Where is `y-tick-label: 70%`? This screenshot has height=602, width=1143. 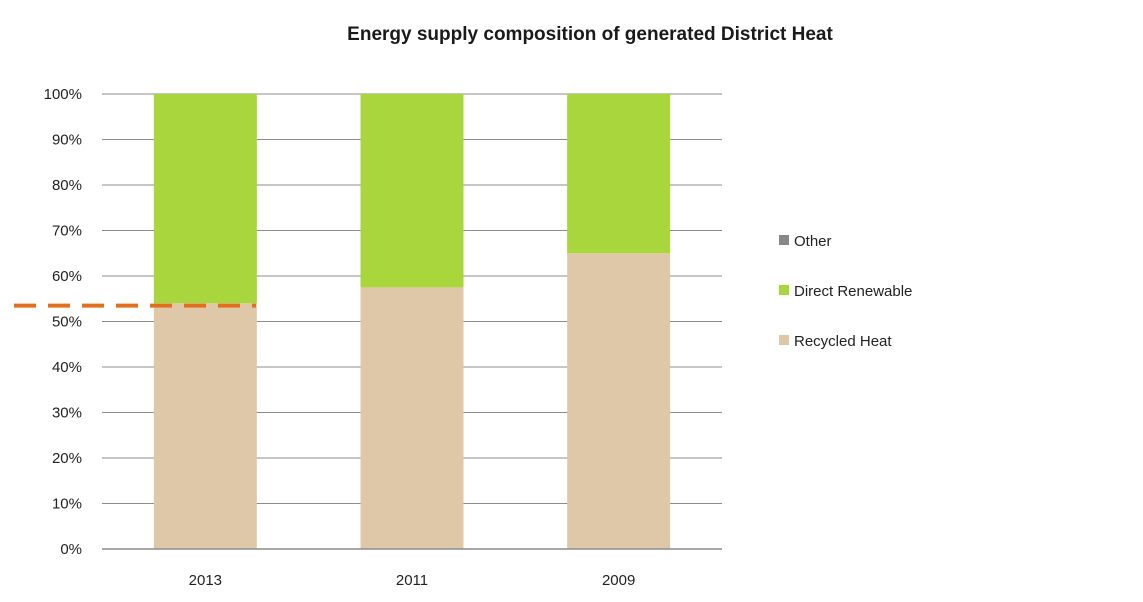 y-tick-label: 70% is located at coordinates (67, 231).